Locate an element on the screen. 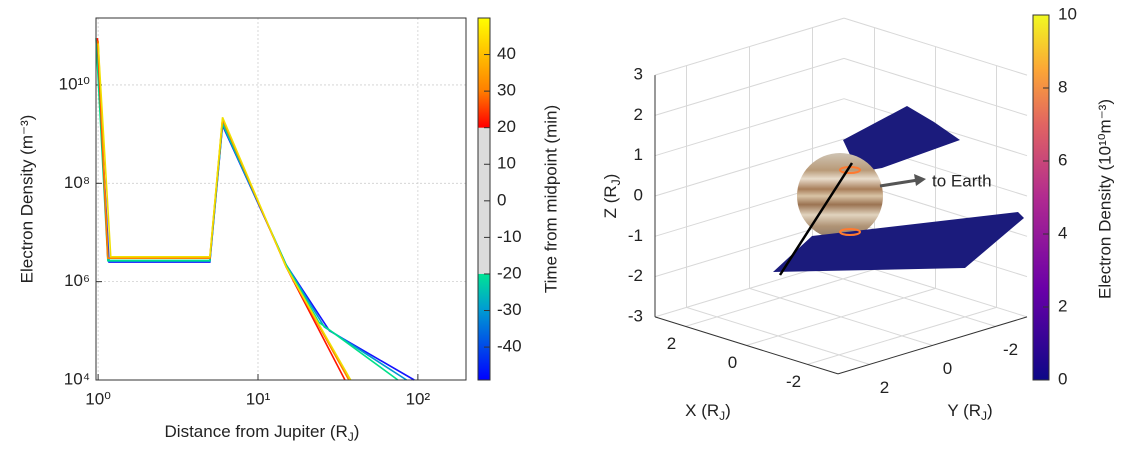 The image size is (1138, 460). colorbar-tick-label: 4 is located at coordinates (1062, 232).